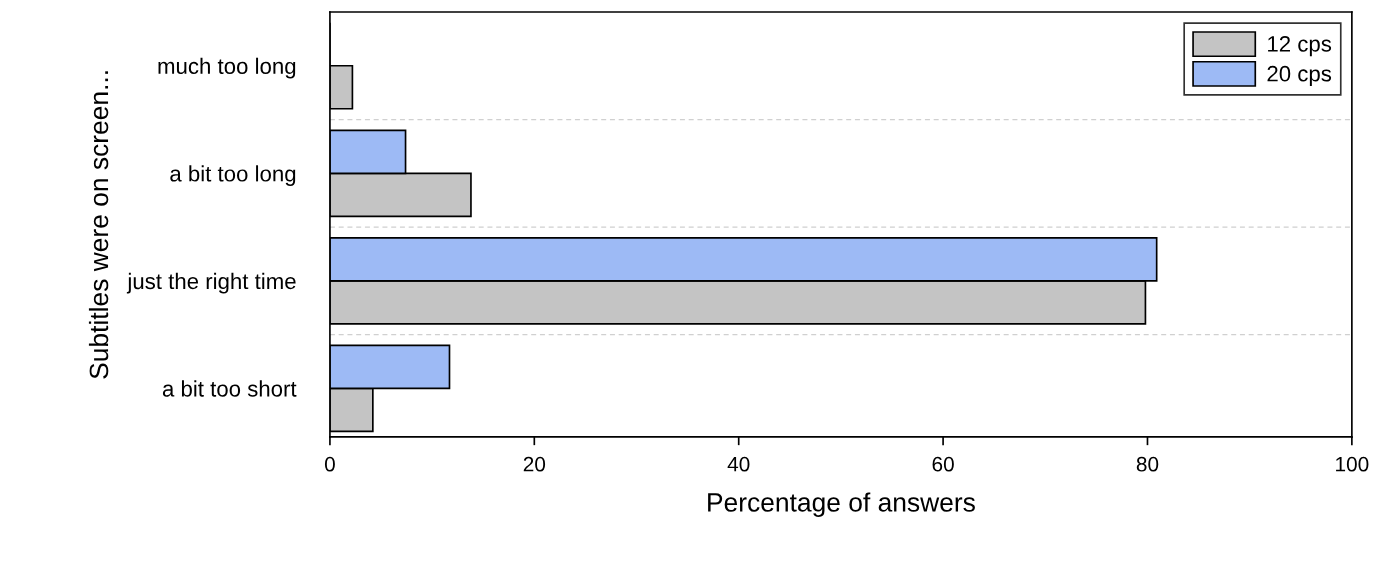 Image resolution: width=1398 pixels, height=571 pixels. I want to click on legend-label: 20 cps, so click(1299, 75).